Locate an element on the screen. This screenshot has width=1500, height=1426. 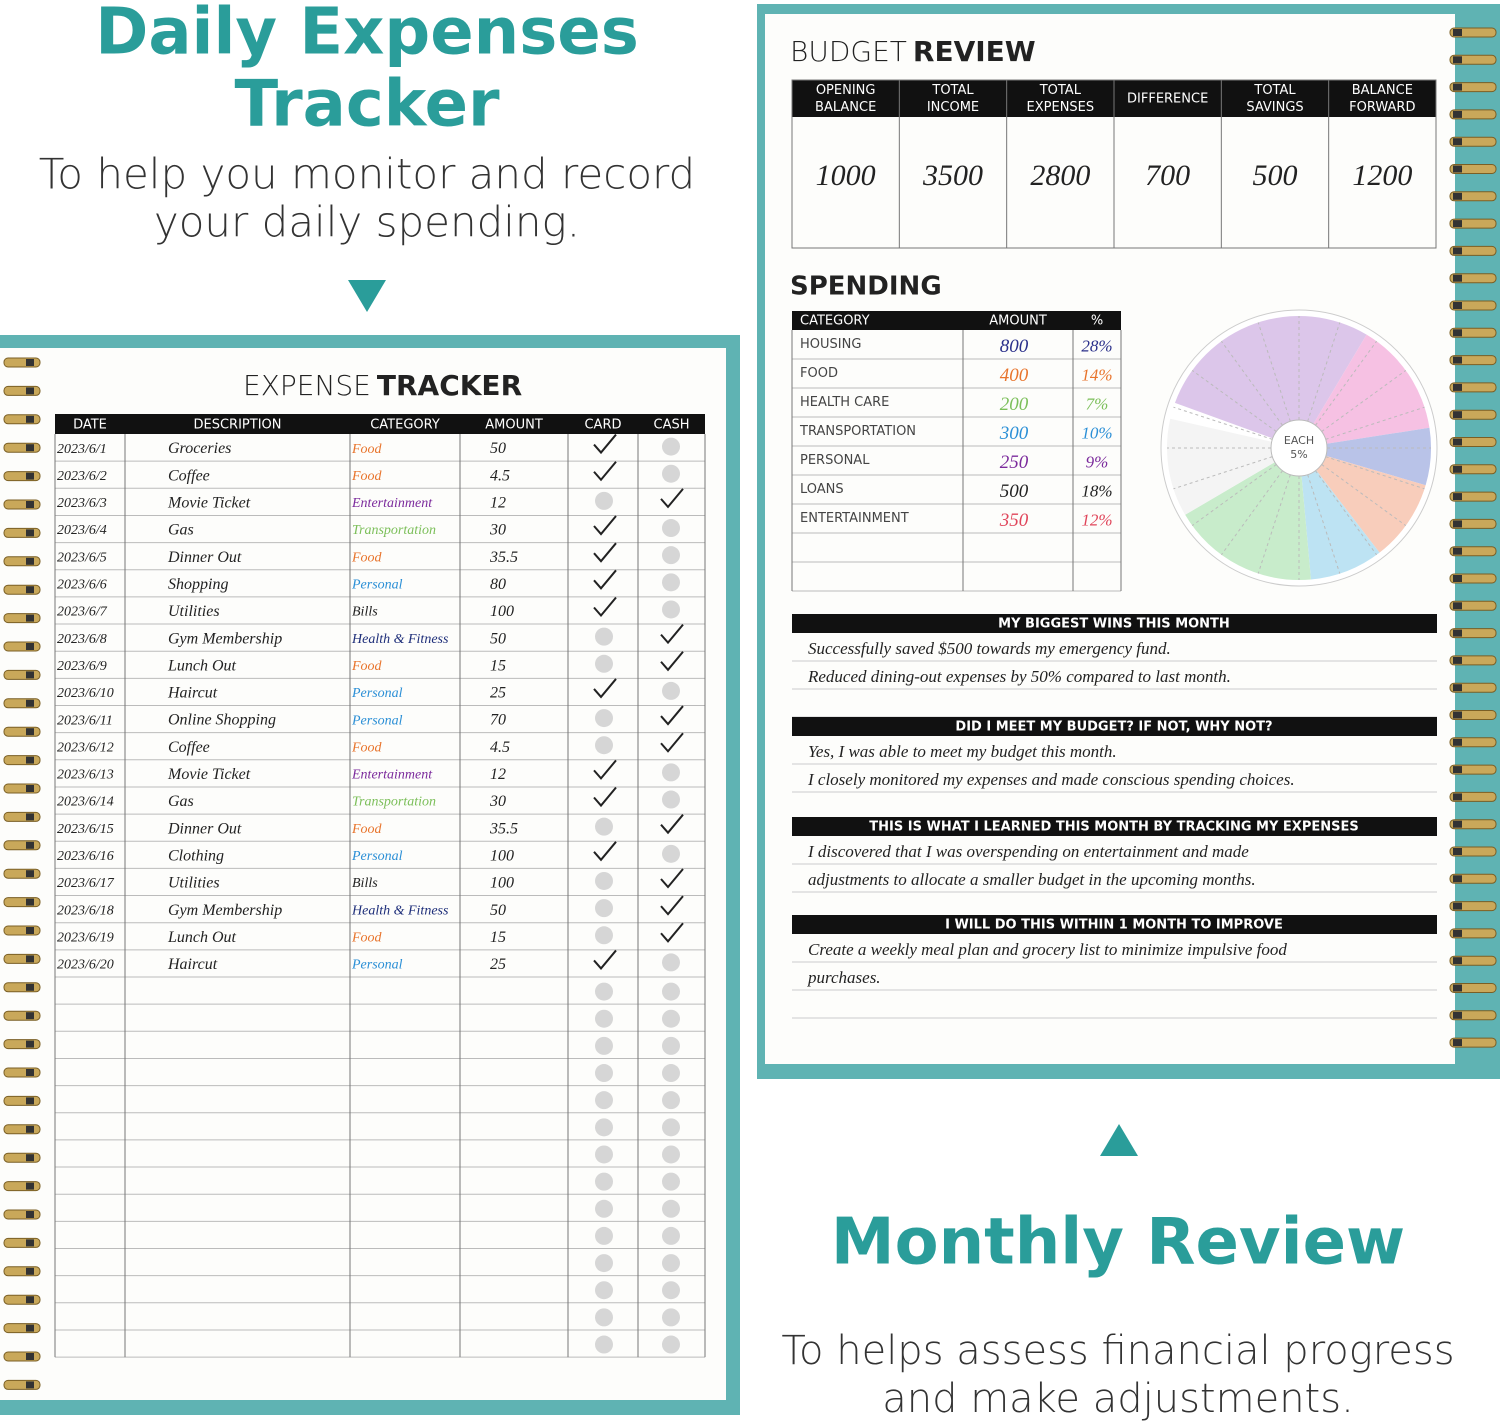
category-cell: Personal is located at coordinates (377, 965).